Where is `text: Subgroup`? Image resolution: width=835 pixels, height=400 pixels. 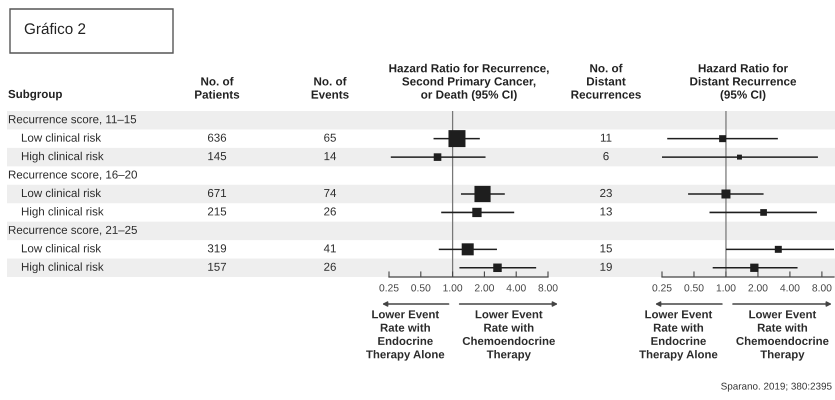
text: Subgroup is located at coordinates (35, 95).